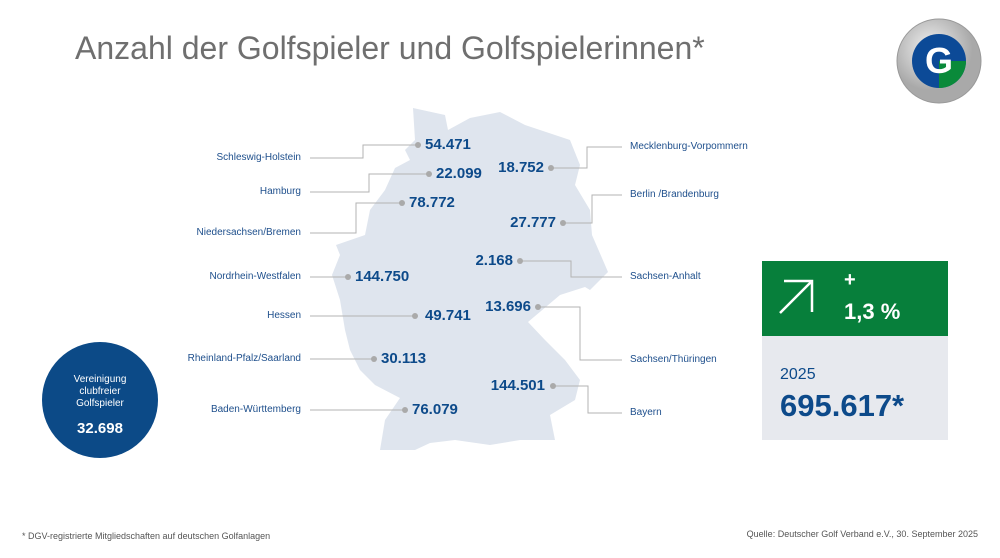 This screenshot has height=558, width=1000. What do you see at coordinates (850, 280) in the screenshot?
I see `change-sign: +` at bounding box center [850, 280].